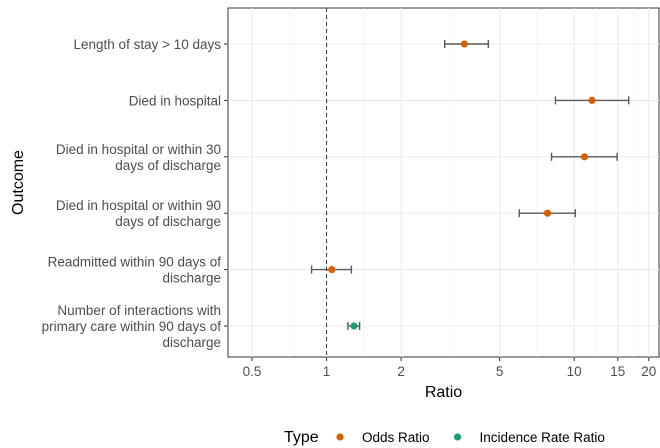 This screenshot has height=448, width=660. What do you see at coordinates (542, 437) in the screenshot?
I see `legend-label: Incidence Rate Ratio` at bounding box center [542, 437].